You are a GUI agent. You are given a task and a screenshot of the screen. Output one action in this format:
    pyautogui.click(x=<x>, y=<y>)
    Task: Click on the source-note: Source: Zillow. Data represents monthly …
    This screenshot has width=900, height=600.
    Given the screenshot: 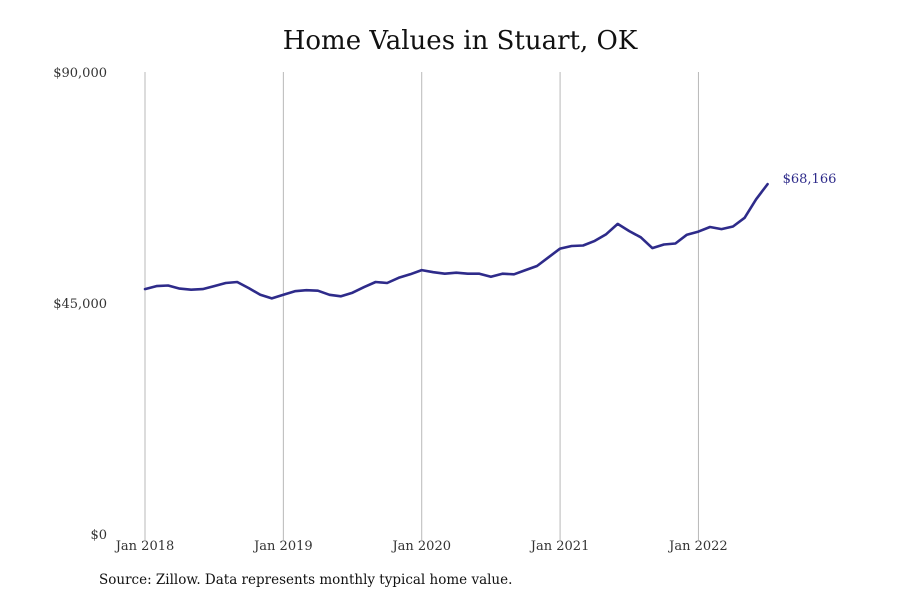 What is the action you would take?
    pyautogui.click(x=306, y=580)
    